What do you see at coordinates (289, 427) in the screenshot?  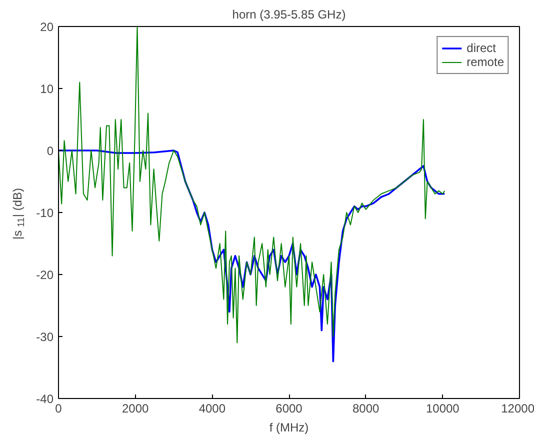 I see `x-axis-title: f (MHz)` at bounding box center [289, 427].